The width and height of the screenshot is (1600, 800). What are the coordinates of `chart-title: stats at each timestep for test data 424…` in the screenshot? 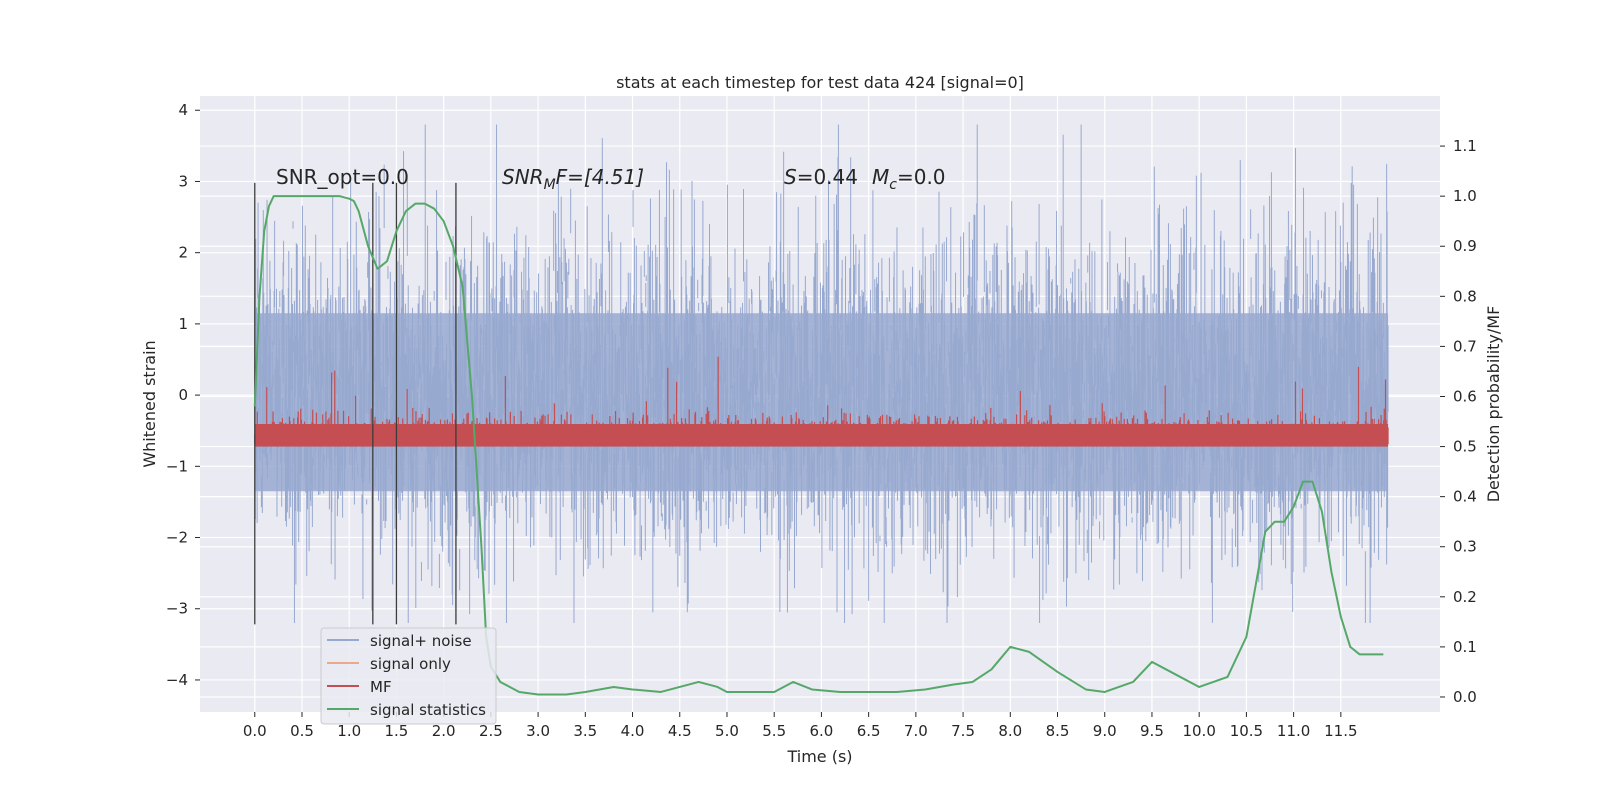 It's located at (820, 82).